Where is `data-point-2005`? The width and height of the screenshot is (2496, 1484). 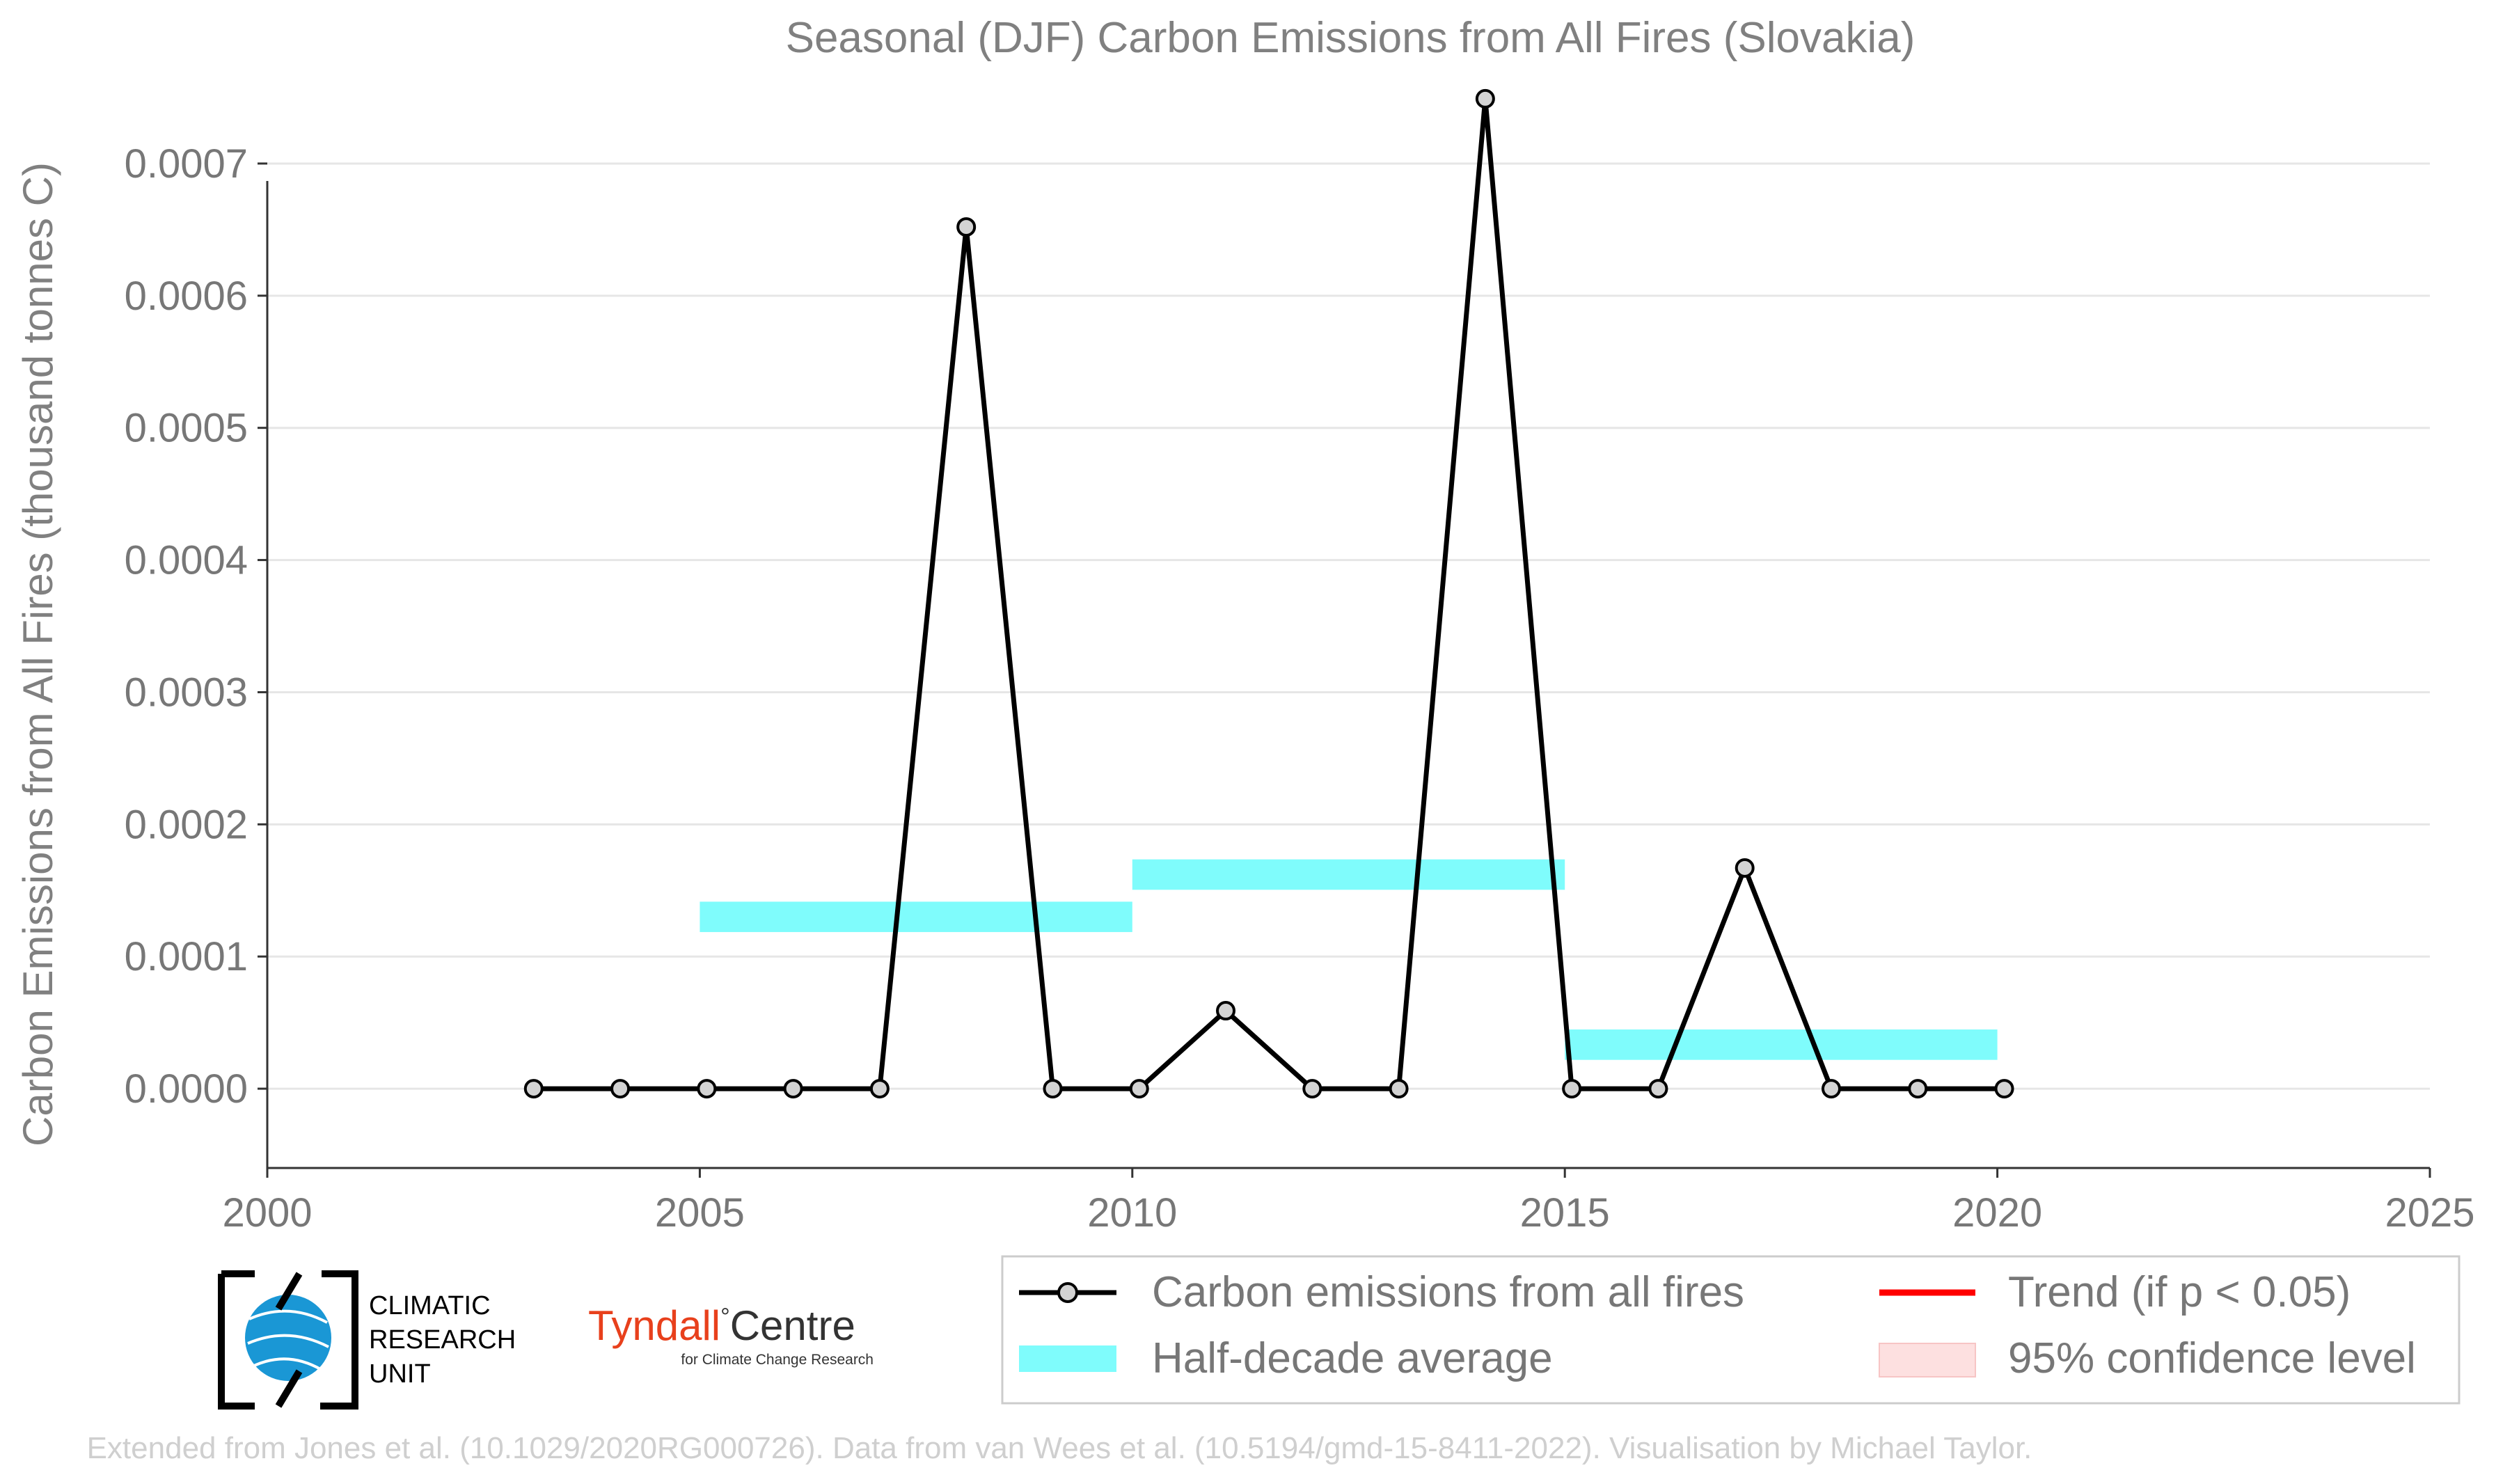 data-point-2005 is located at coordinates (707, 1089).